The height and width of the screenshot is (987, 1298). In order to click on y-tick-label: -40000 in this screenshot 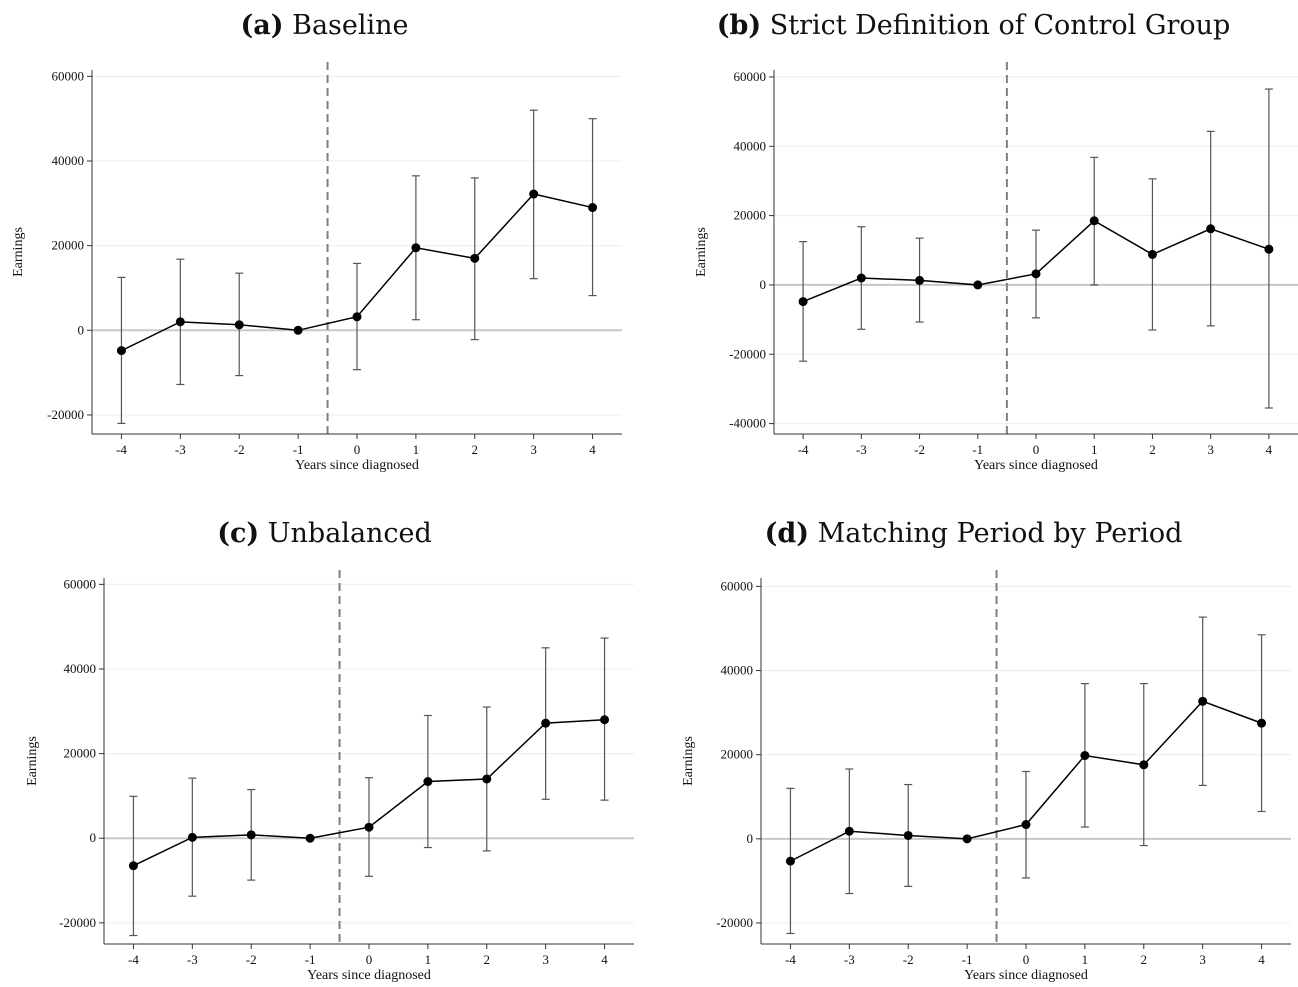, I will do `click(747, 423)`.